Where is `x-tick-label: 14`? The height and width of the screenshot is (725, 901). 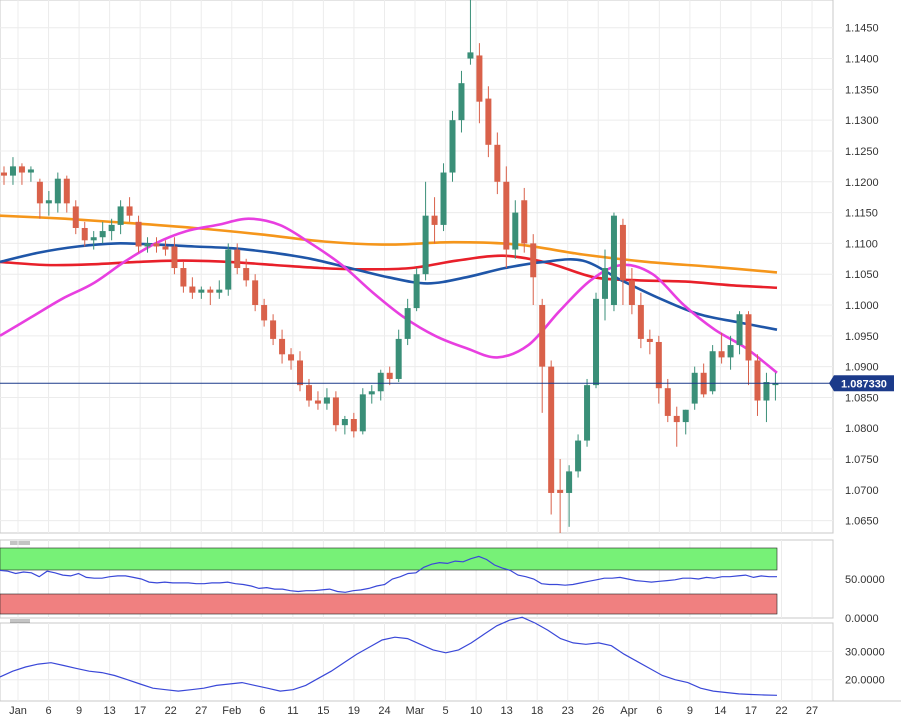
x-tick-label: 14 is located at coordinates (720, 711).